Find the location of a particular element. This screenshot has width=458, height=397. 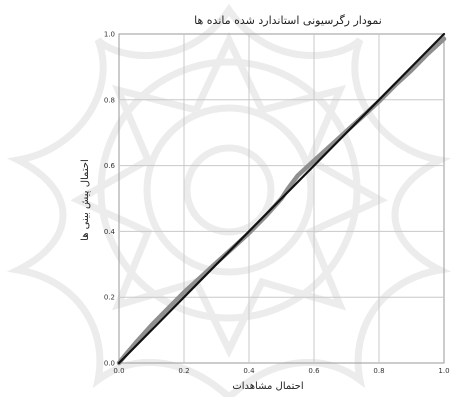

chart-title: نمودار رگرسیونی استاندارد شده مانده ها is located at coordinates (288, 20).